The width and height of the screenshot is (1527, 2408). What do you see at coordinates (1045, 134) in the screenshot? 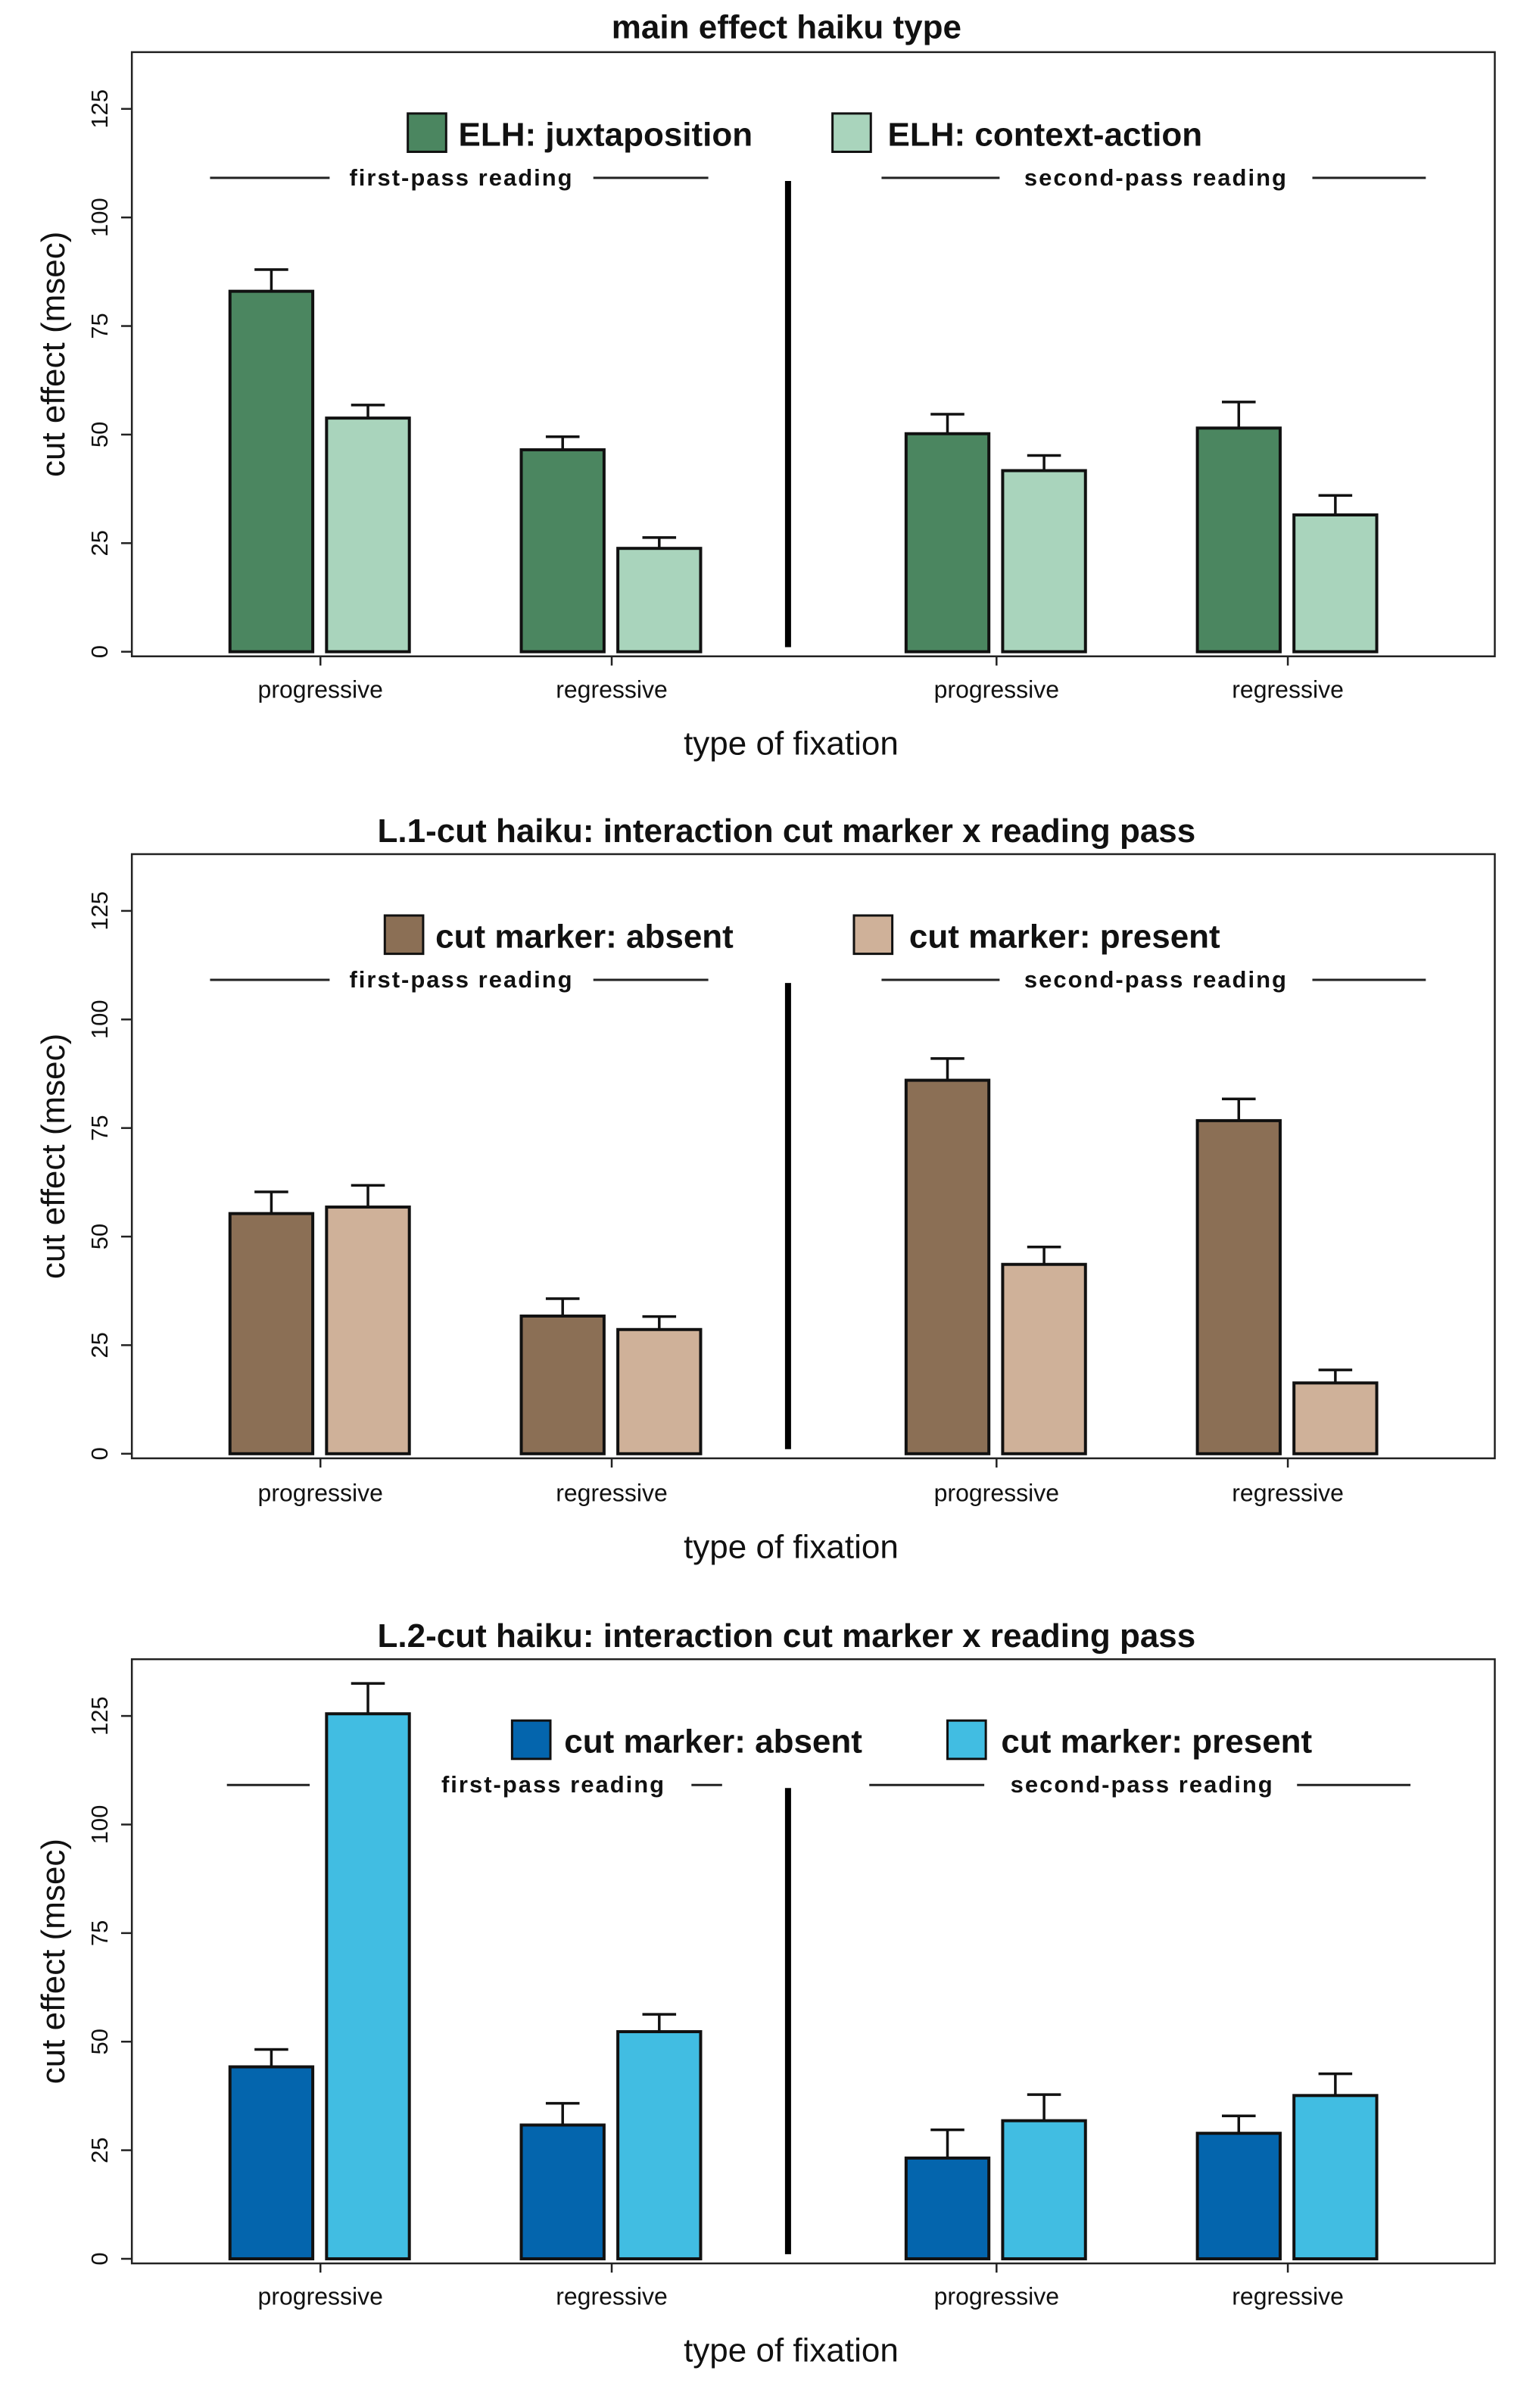
I see `legend-label: ELH: context-action` at bounding box center [1045, 134].